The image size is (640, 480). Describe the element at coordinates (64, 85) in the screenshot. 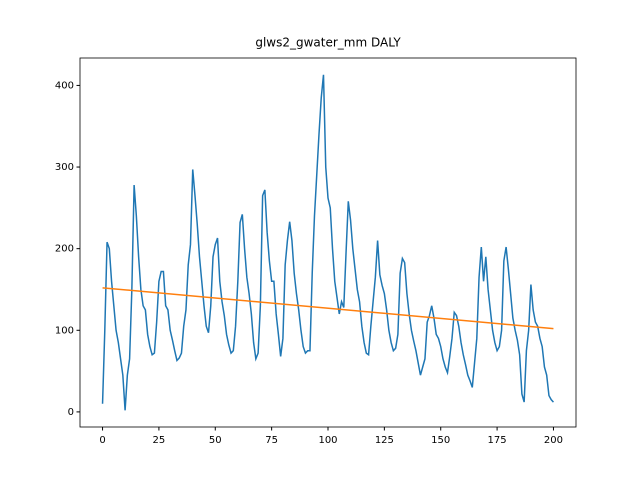

I see `y-tick-label: 400` at that location.